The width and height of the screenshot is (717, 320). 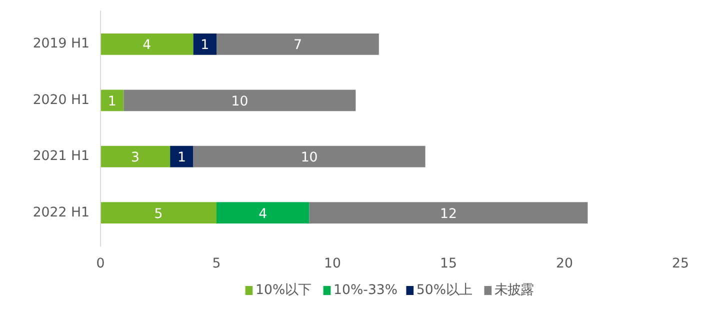 I want to click on data-label: 12, so click(x=448, y=214).